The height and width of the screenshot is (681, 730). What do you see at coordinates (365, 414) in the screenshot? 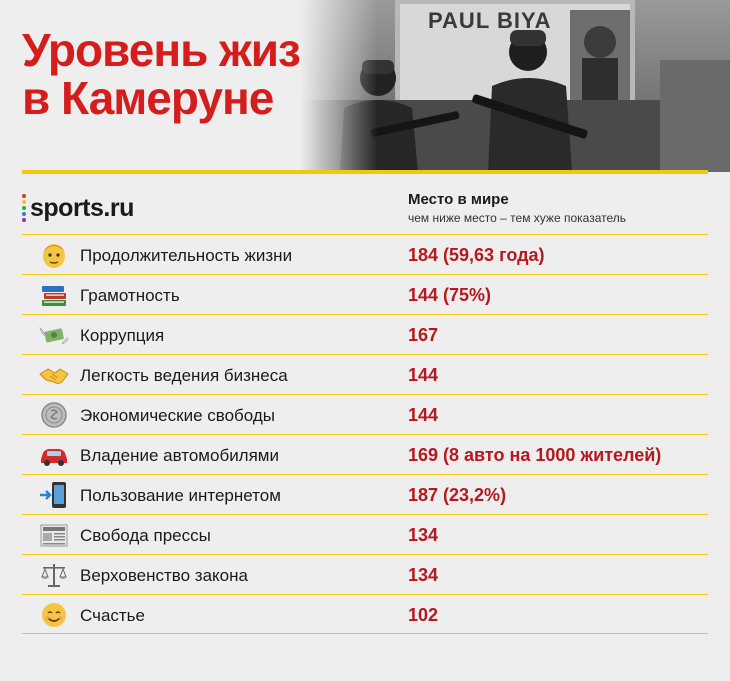
I see `table-row: Экономические свободы 144` at bounding box center [365, 414].